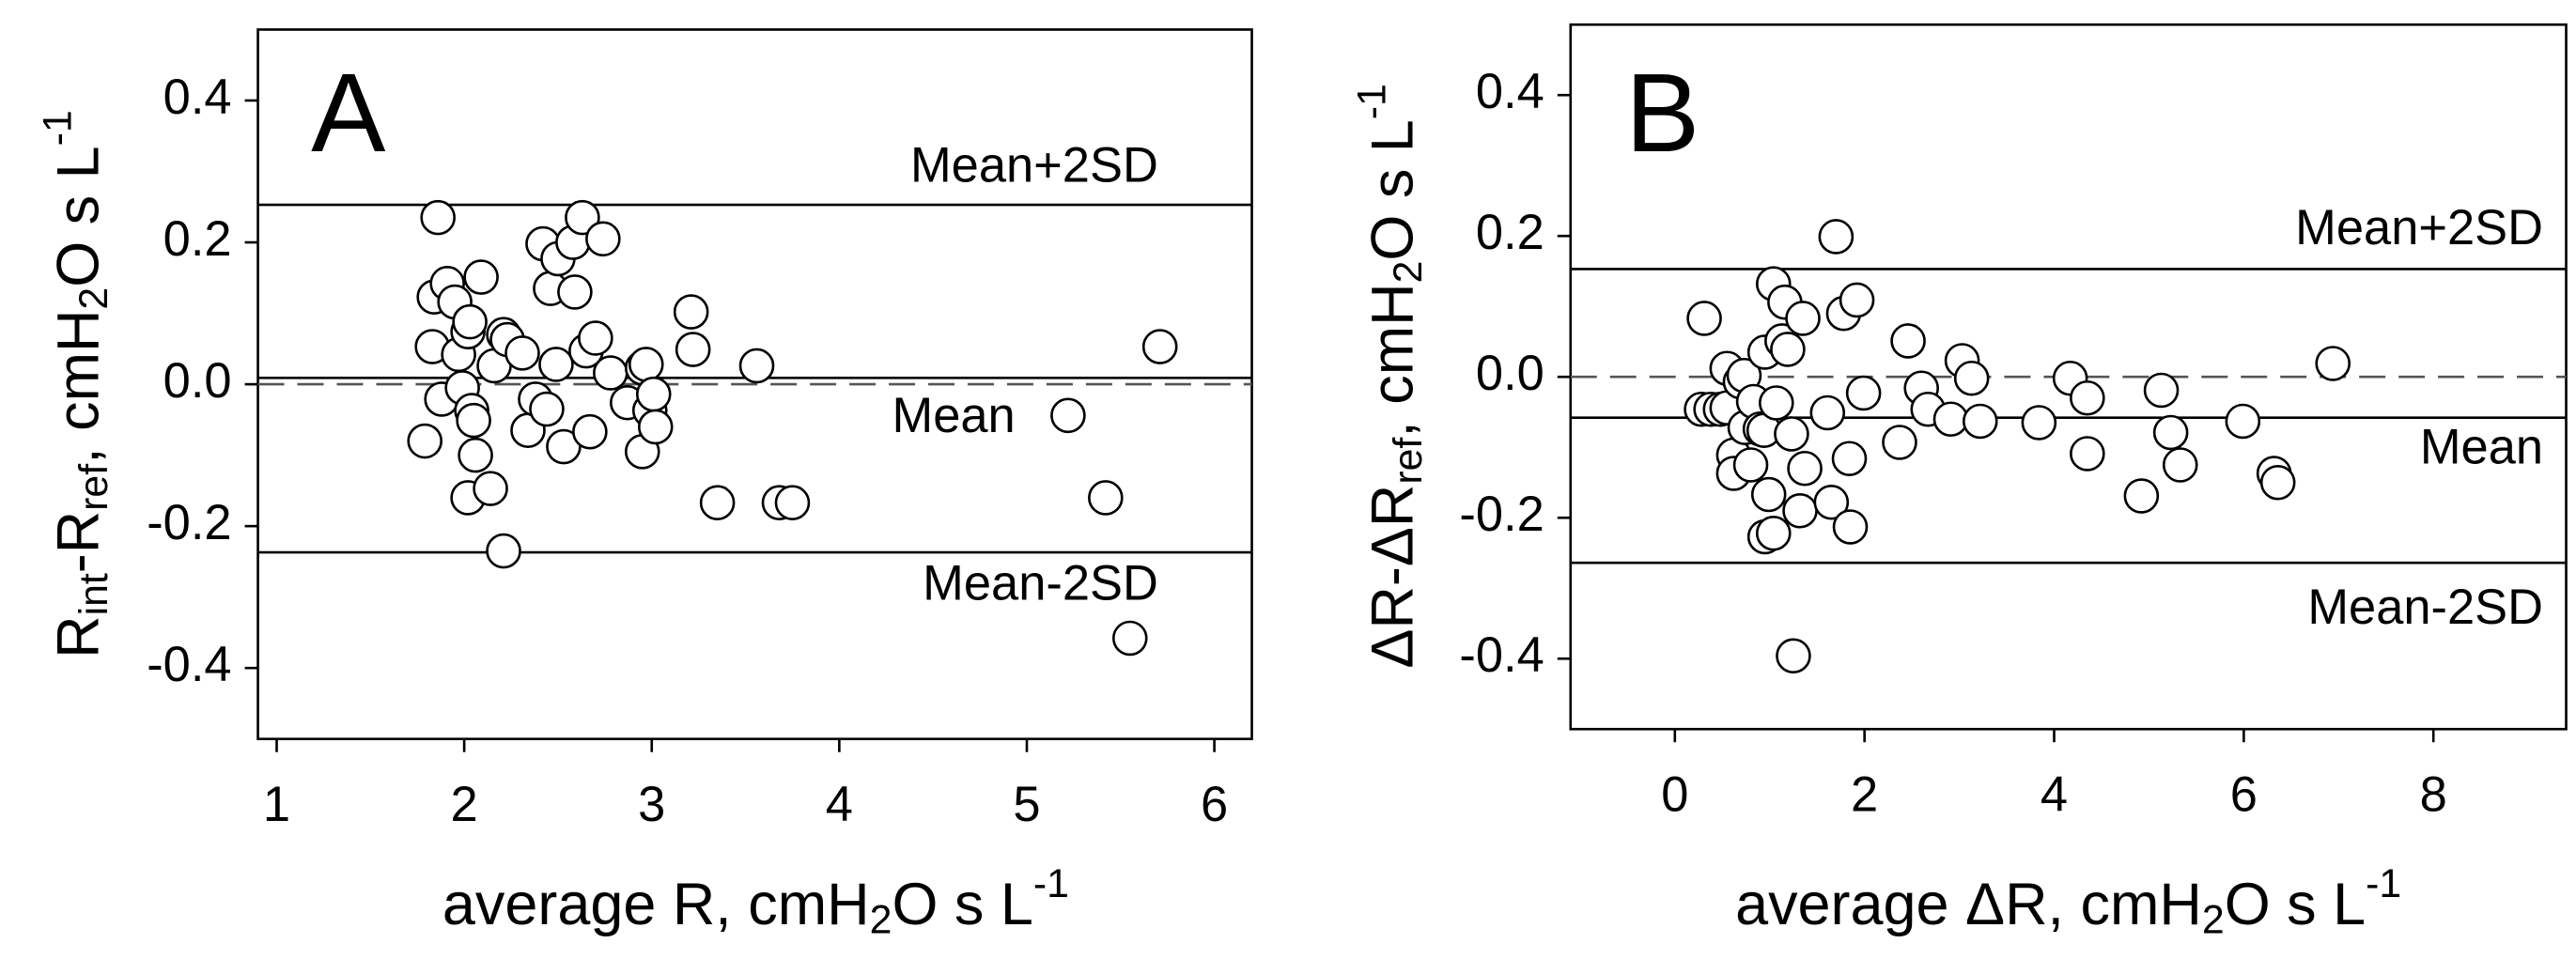 The image size is (2576, 959). What do you see at coordinates (464, 805) in the screenshot?
I see `x-tick-label: 2` at bounding box center [464, 805].